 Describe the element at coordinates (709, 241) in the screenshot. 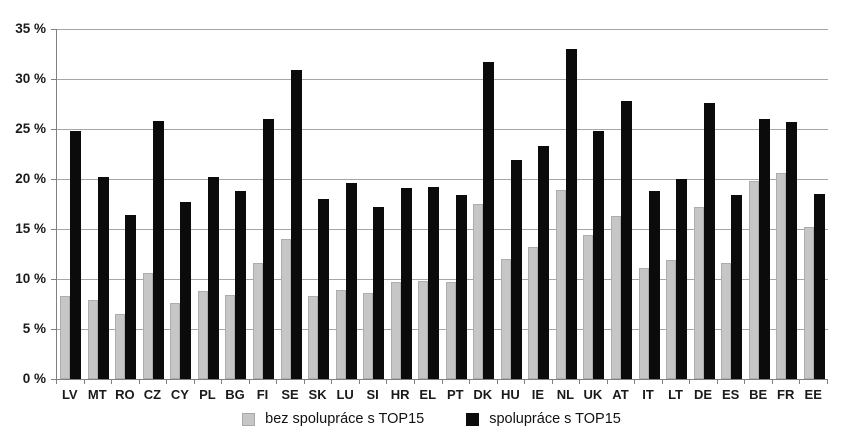

I see `bar-de-black` at that location.